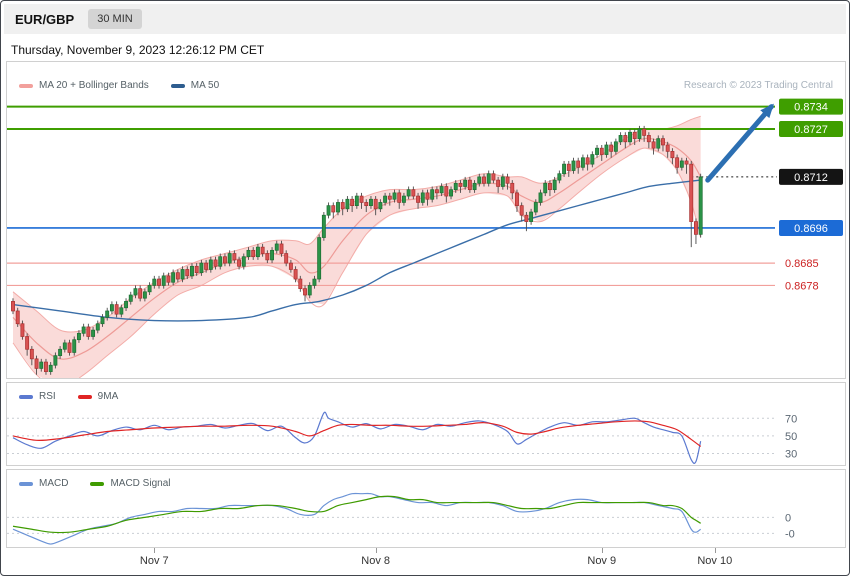 Image resolution: width=850 pixels, height=576 pixels. I want to click on macd-panel: 0 -0 MACD MACD Signal, so click(426, 508).